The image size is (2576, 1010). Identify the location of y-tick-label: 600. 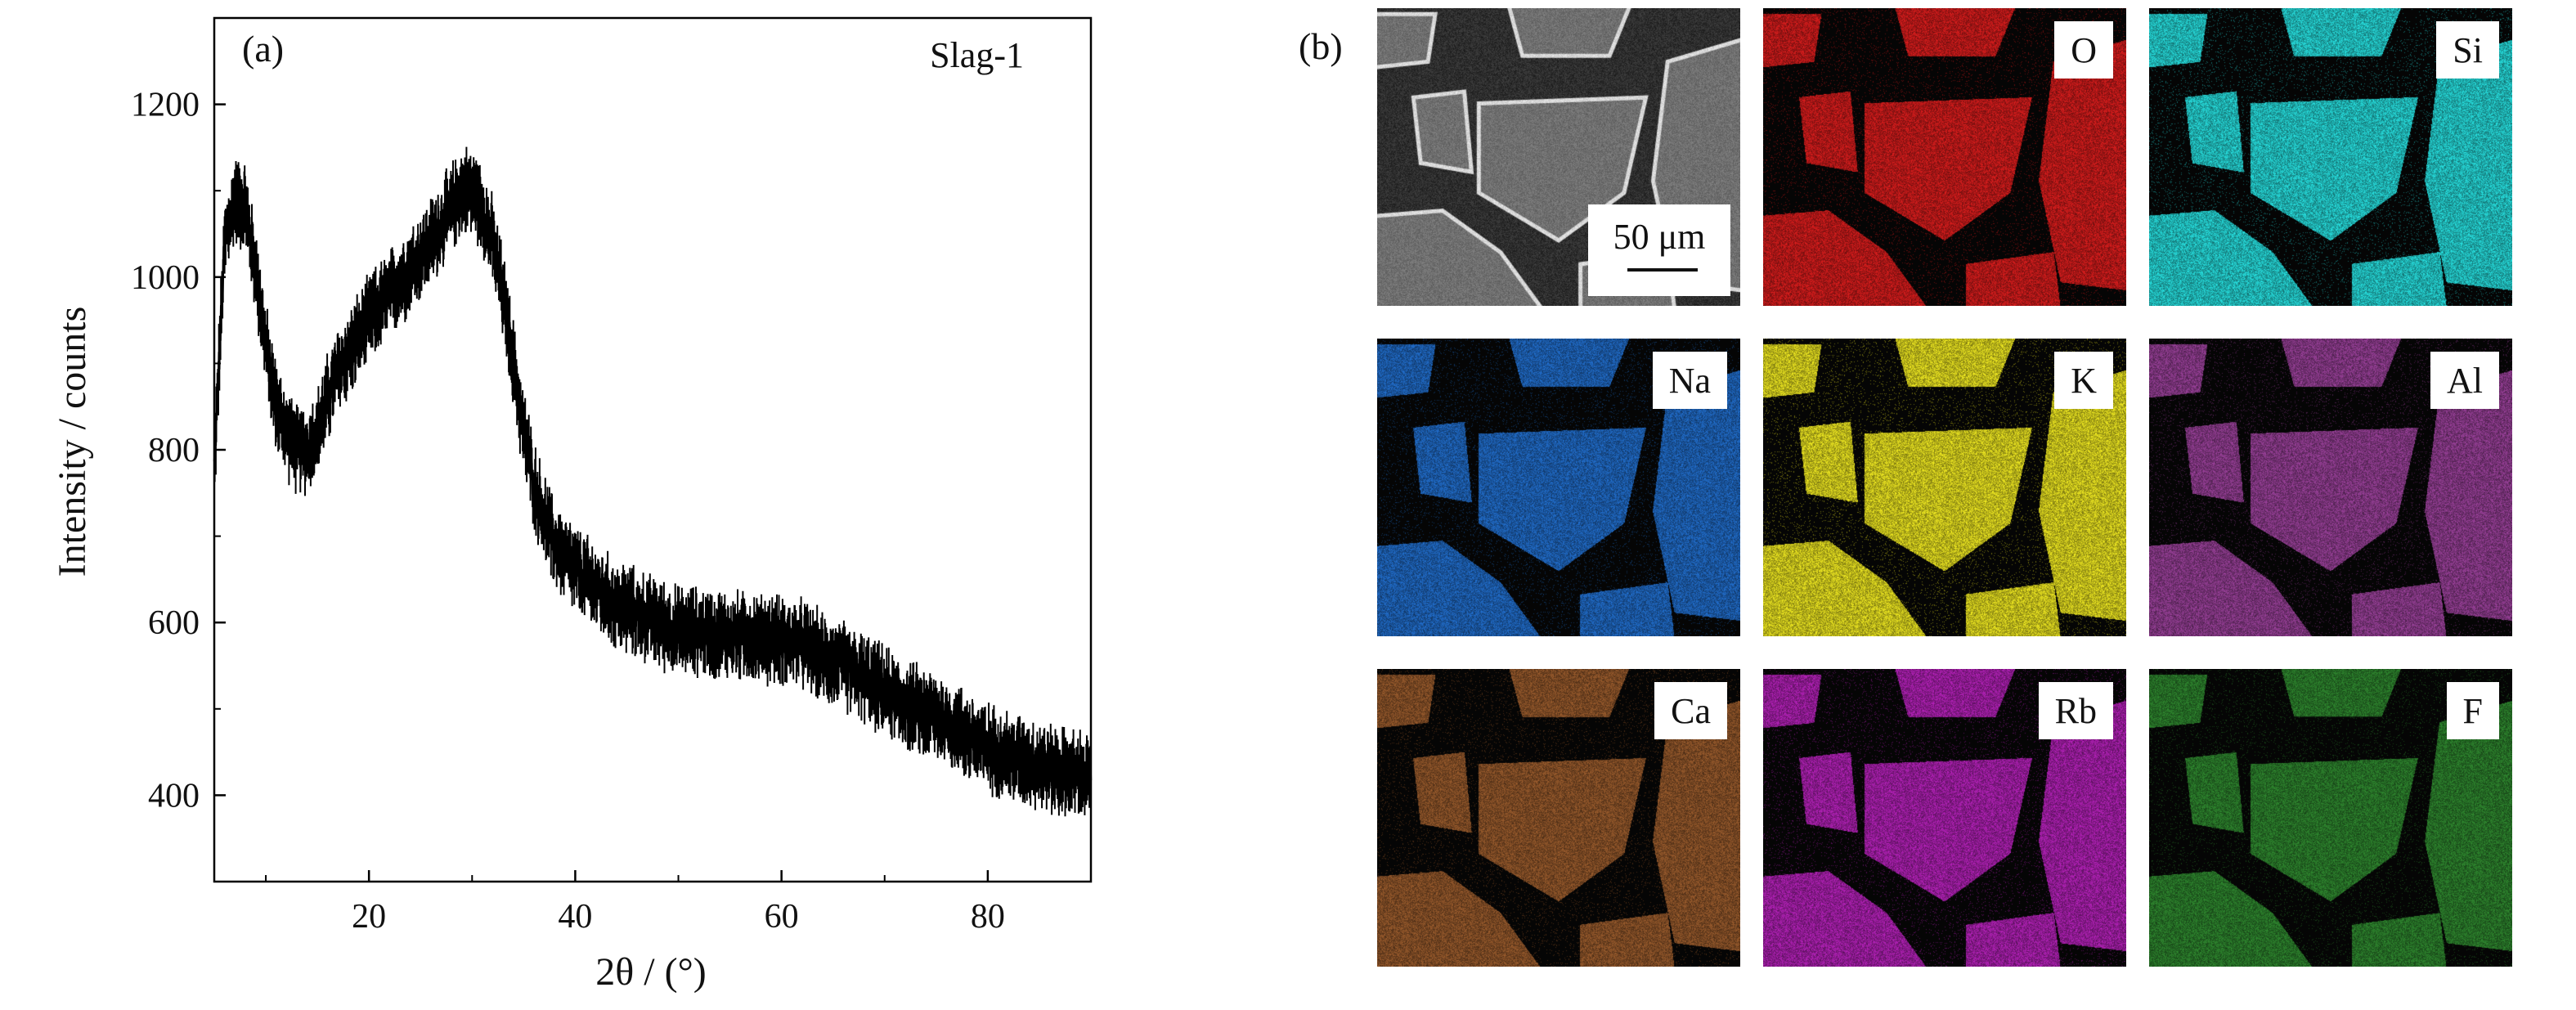
(174, 623).